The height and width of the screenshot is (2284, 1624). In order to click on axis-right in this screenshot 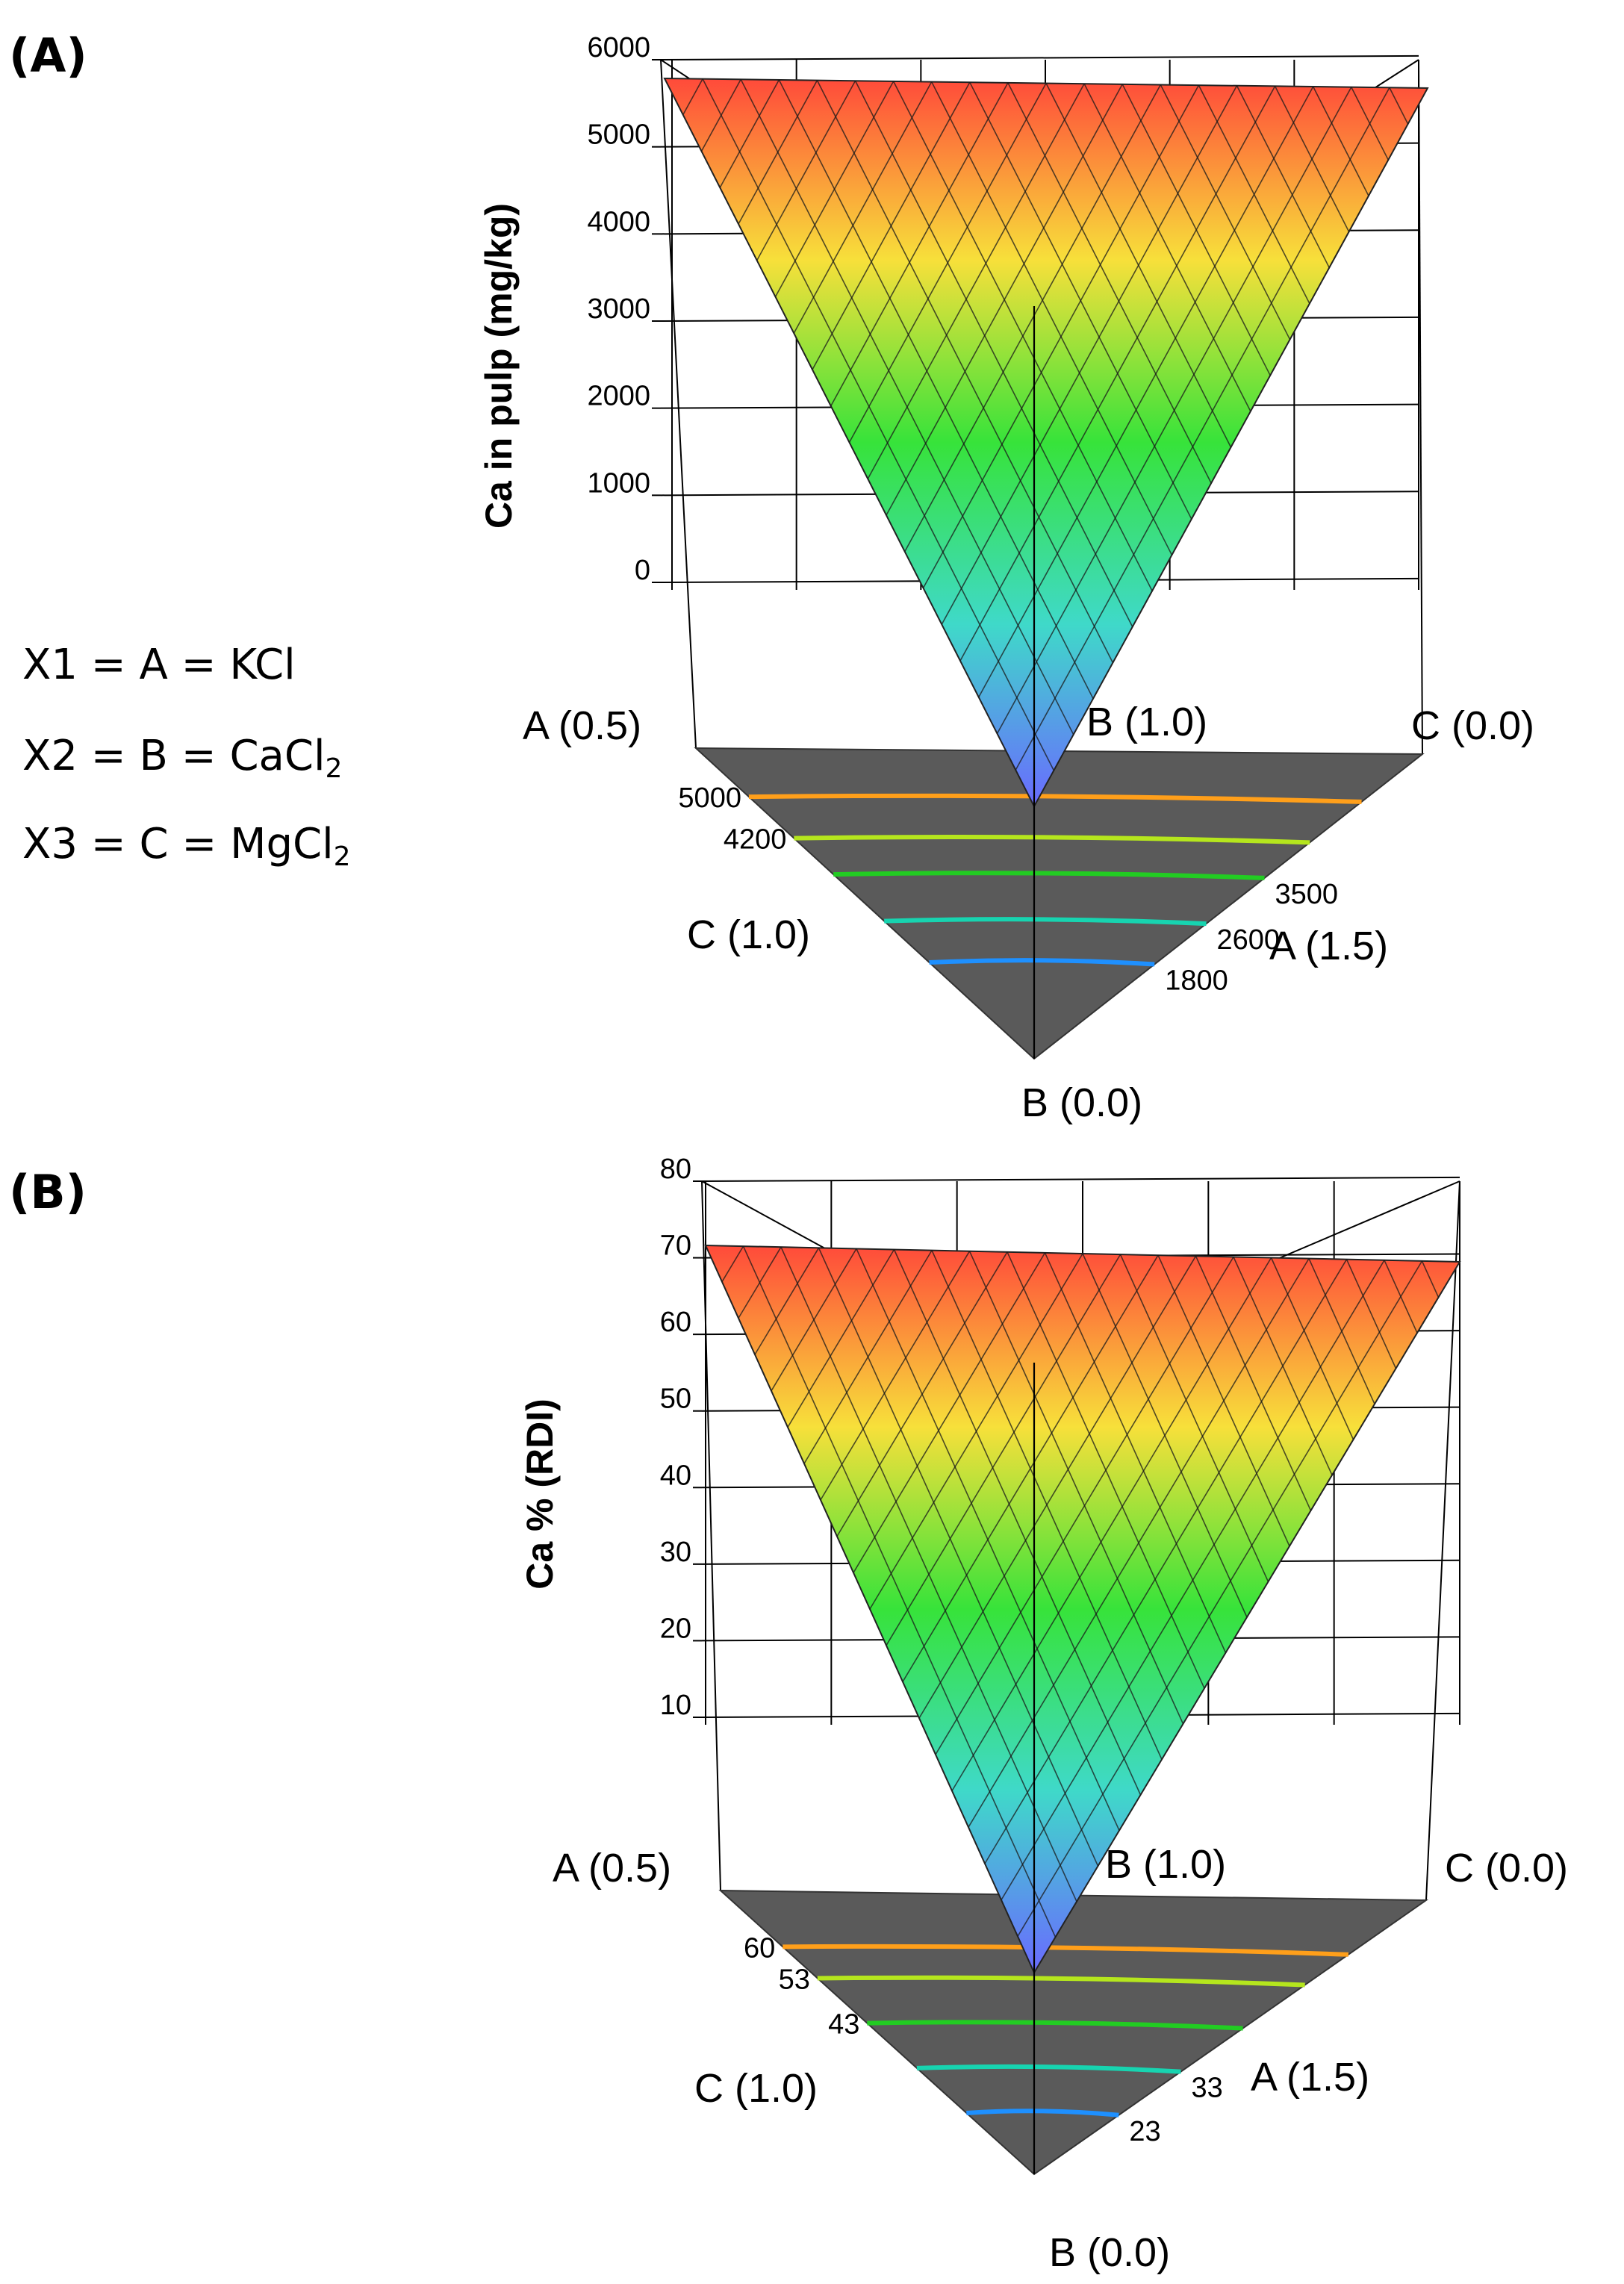, I will do `click(1442, 1540)`.